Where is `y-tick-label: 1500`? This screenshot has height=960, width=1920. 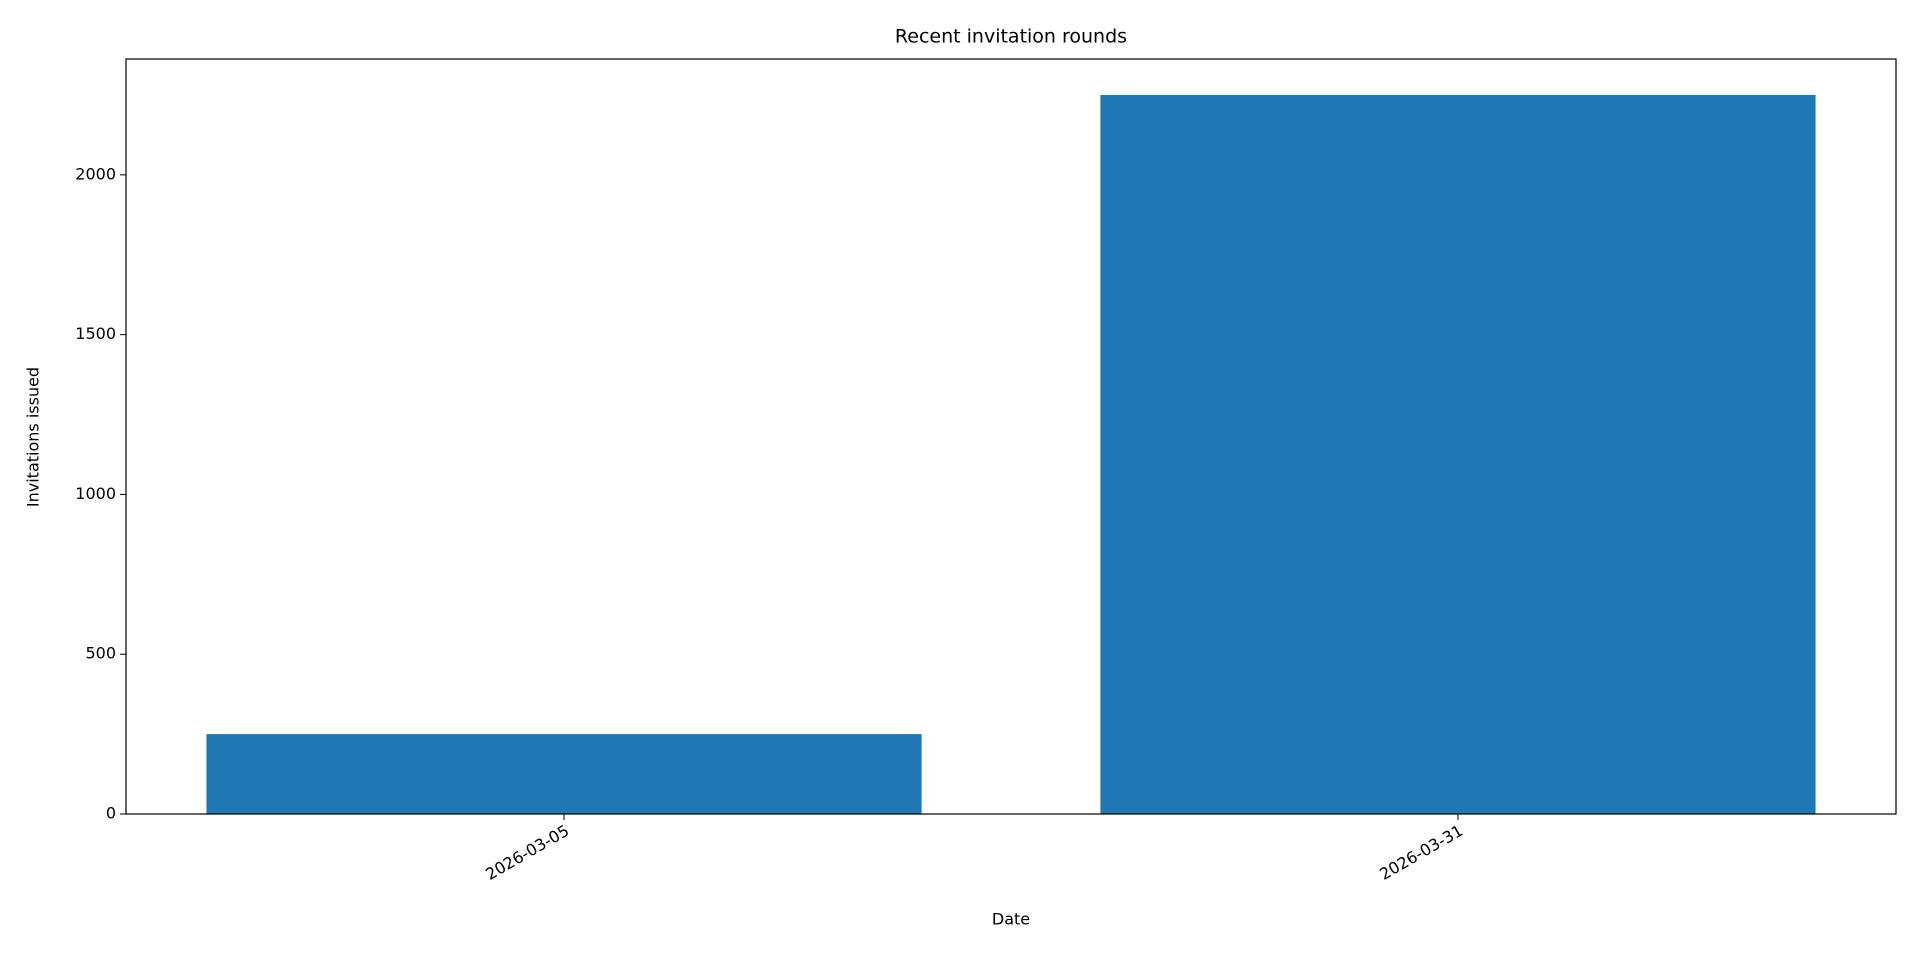
y-tick-label: 1500 is located at coordinates (95, 333).